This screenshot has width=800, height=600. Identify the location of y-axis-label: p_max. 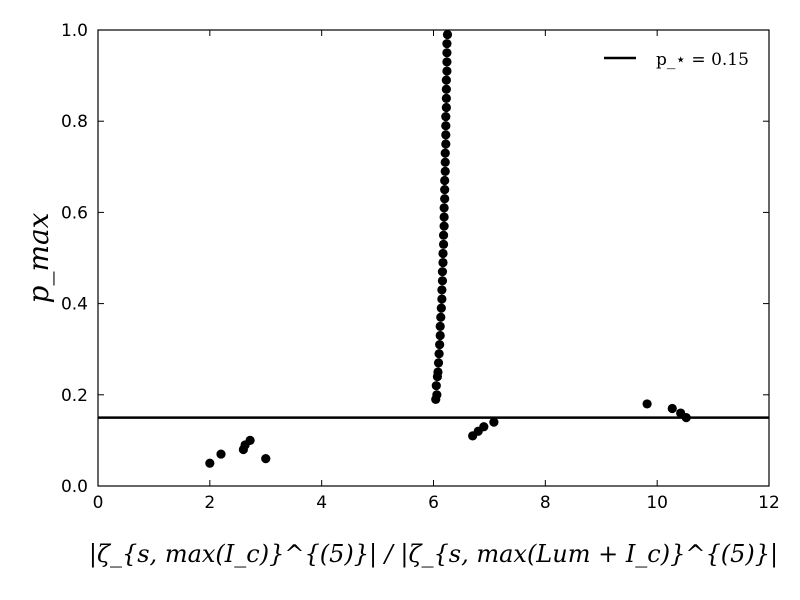
(38, 257).